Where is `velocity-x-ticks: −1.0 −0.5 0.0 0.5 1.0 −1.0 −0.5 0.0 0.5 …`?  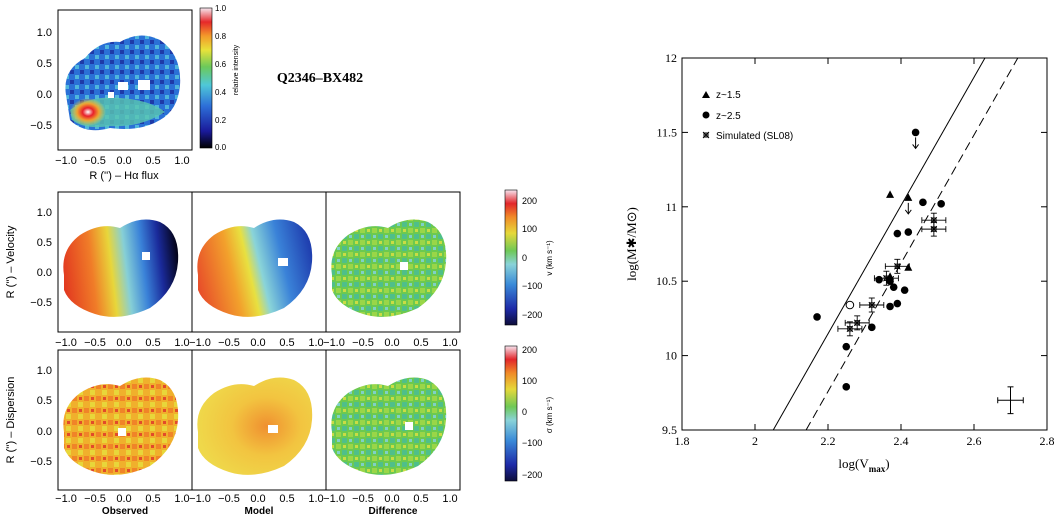
velocity-x-ticks: −1.0 −0.5 0.0 0.5 1.0 −1.0 −0.5 0.0 0.5 … is located at coordinates (256, 343).